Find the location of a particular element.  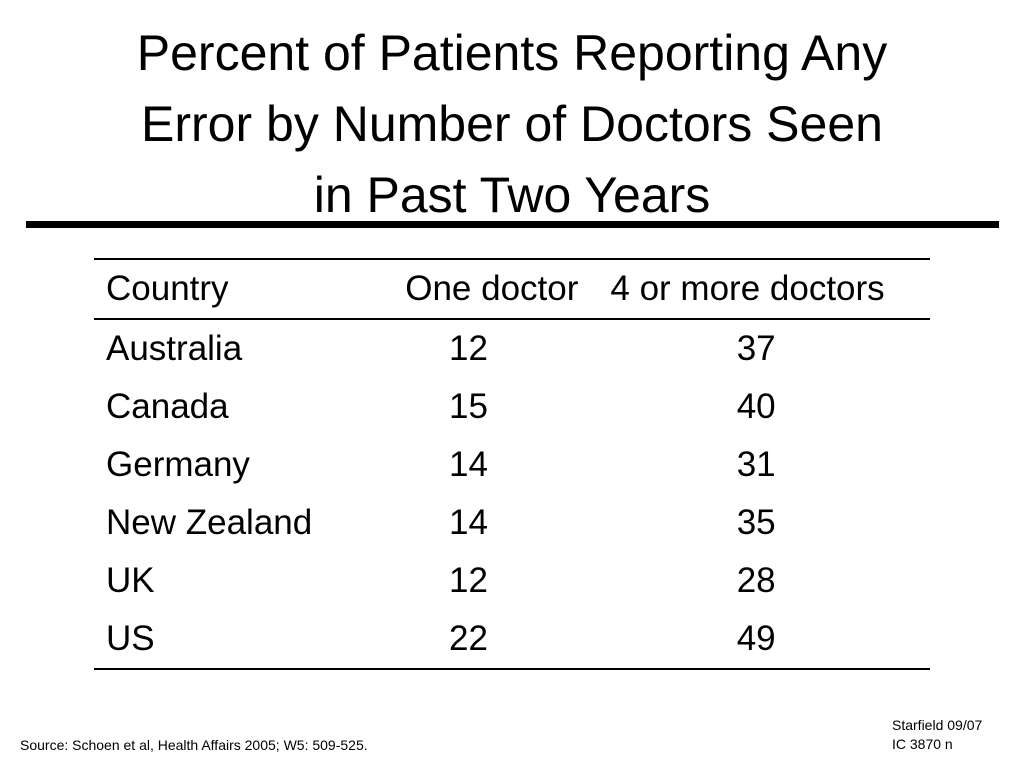

cell-four-or-more: 35 is located at coordinates (756, 522).